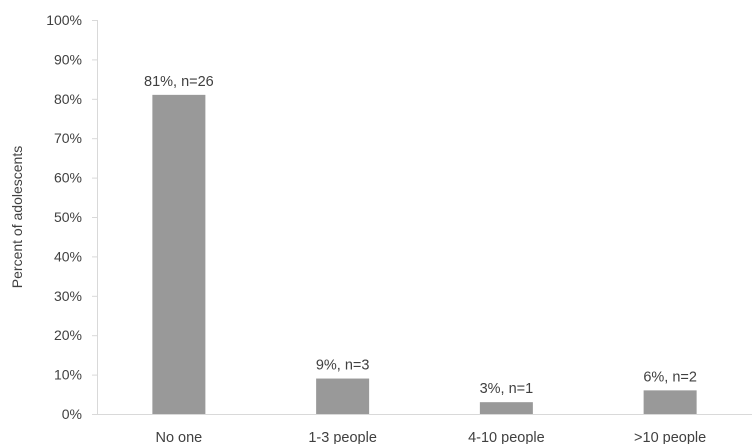 Image resolution: width=753 pixels, height=444 pixels. Describe the element at coordinates (68, 138) in the screenshot. I see `y-tick-label: 70%` at that location.